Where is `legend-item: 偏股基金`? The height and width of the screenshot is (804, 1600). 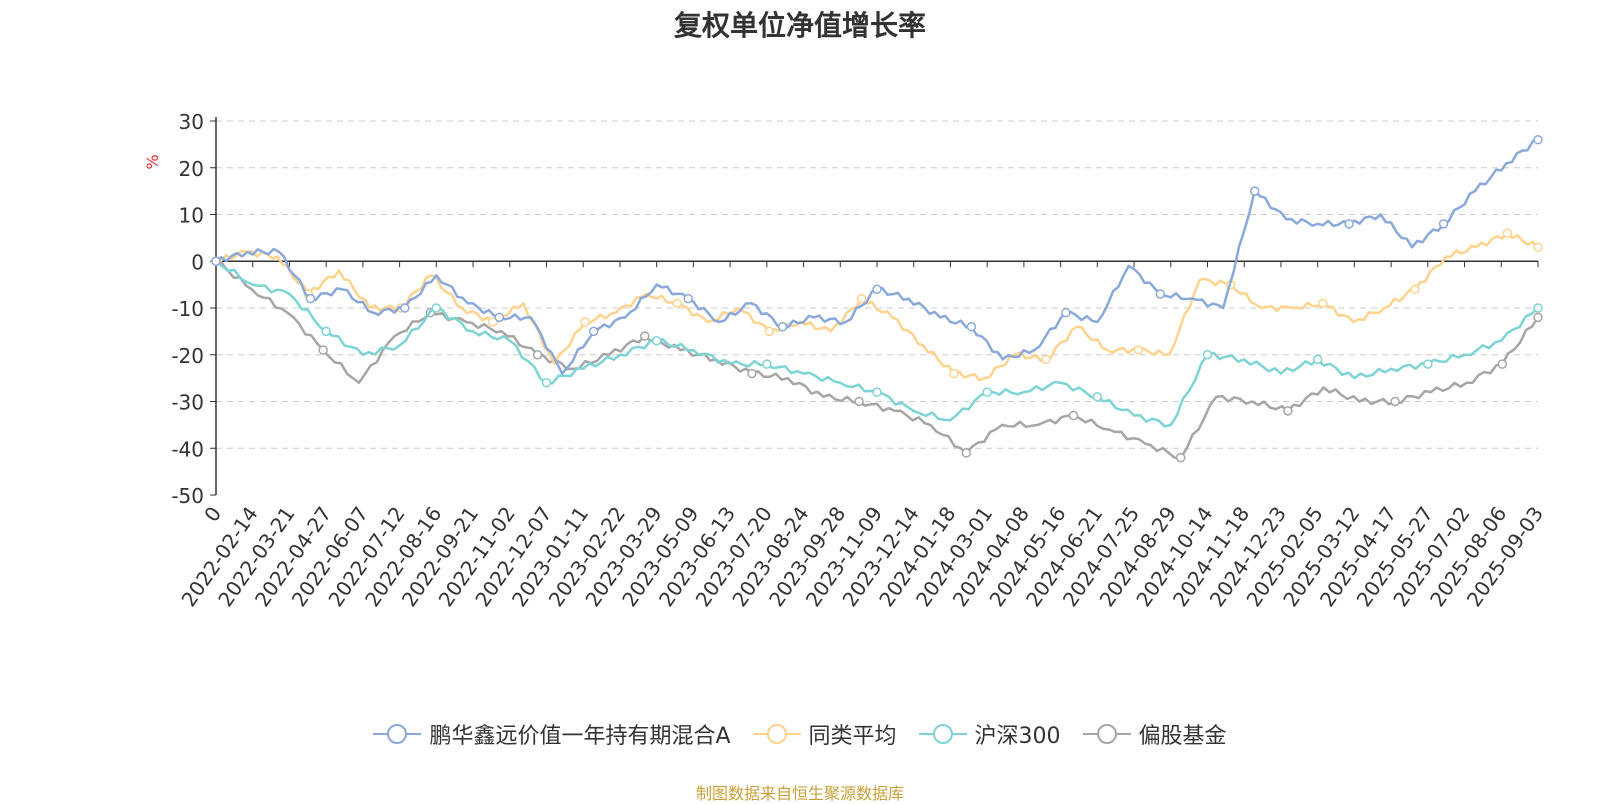 legend-item: 偏股基金 is located at coordinates (1154, 734).